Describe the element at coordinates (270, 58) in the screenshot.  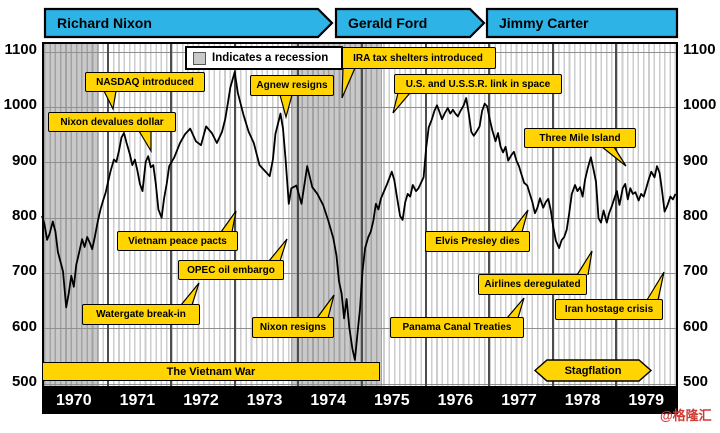
I see `legend-label: Indicates a recession` at that location.